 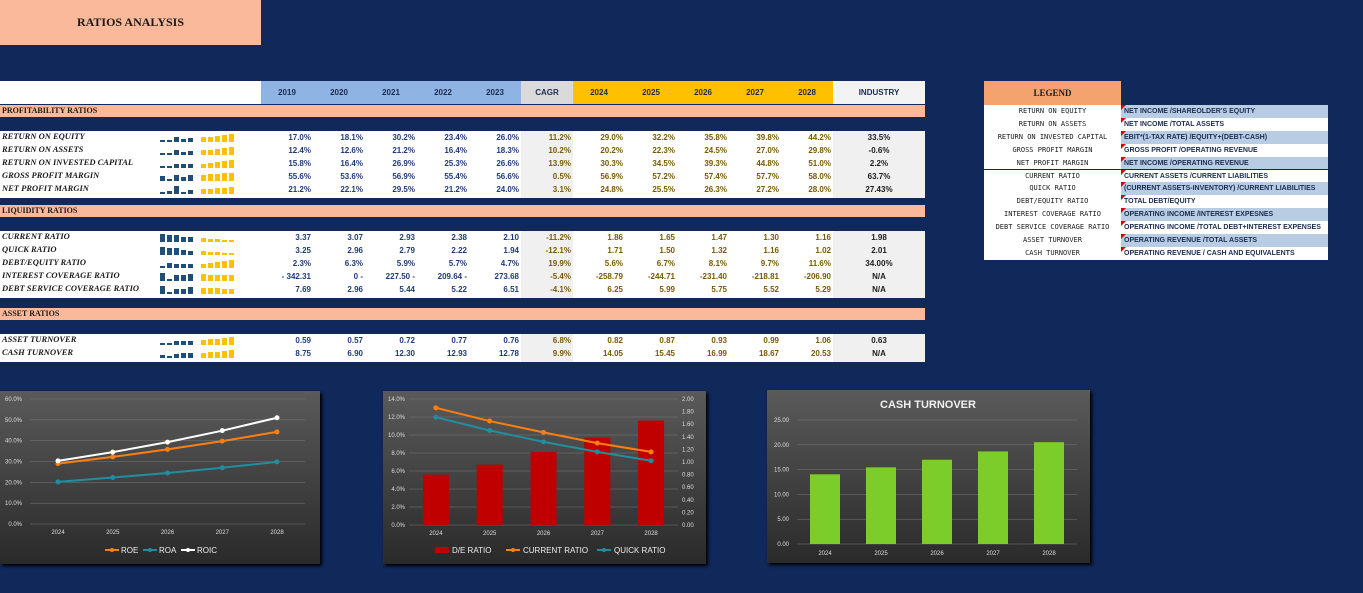 What do you see at coordinates (456, 353) in the screenshot?
I see `cell-hist-2022: 12.93` at bounding box center [456, 353].